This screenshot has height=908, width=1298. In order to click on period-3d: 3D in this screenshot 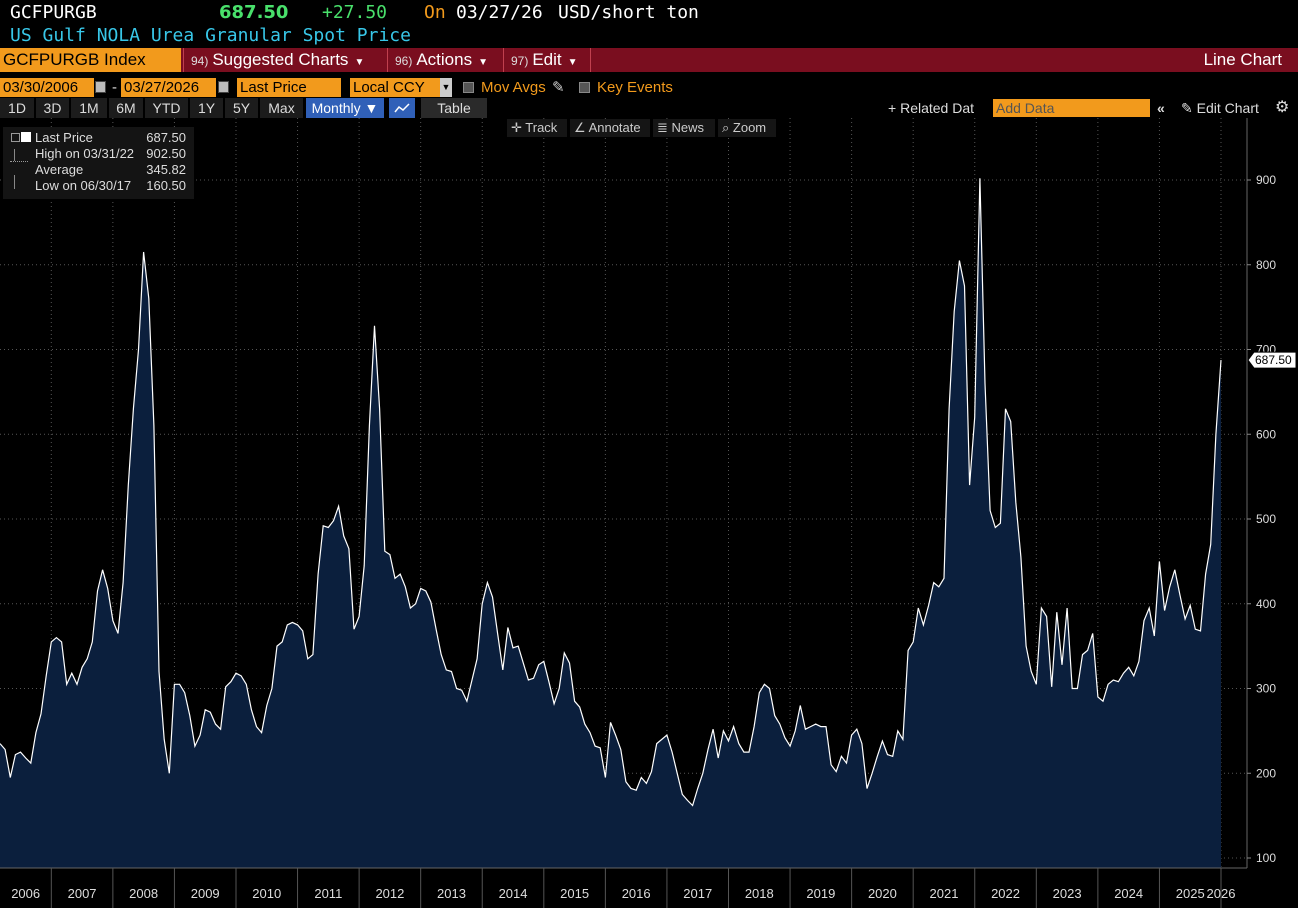, I will do `click(52, 108)`.